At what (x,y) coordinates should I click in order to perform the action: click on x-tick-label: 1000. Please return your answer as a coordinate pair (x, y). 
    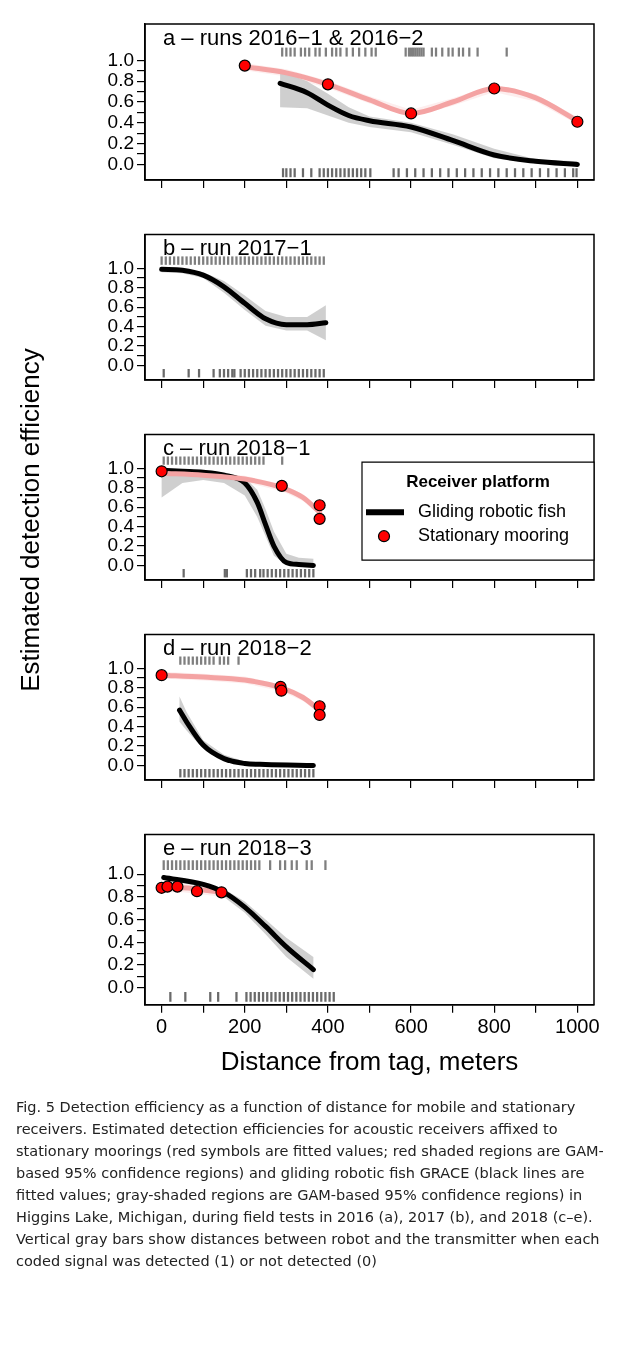
    Looking at the image, I should click on (577, 1026).